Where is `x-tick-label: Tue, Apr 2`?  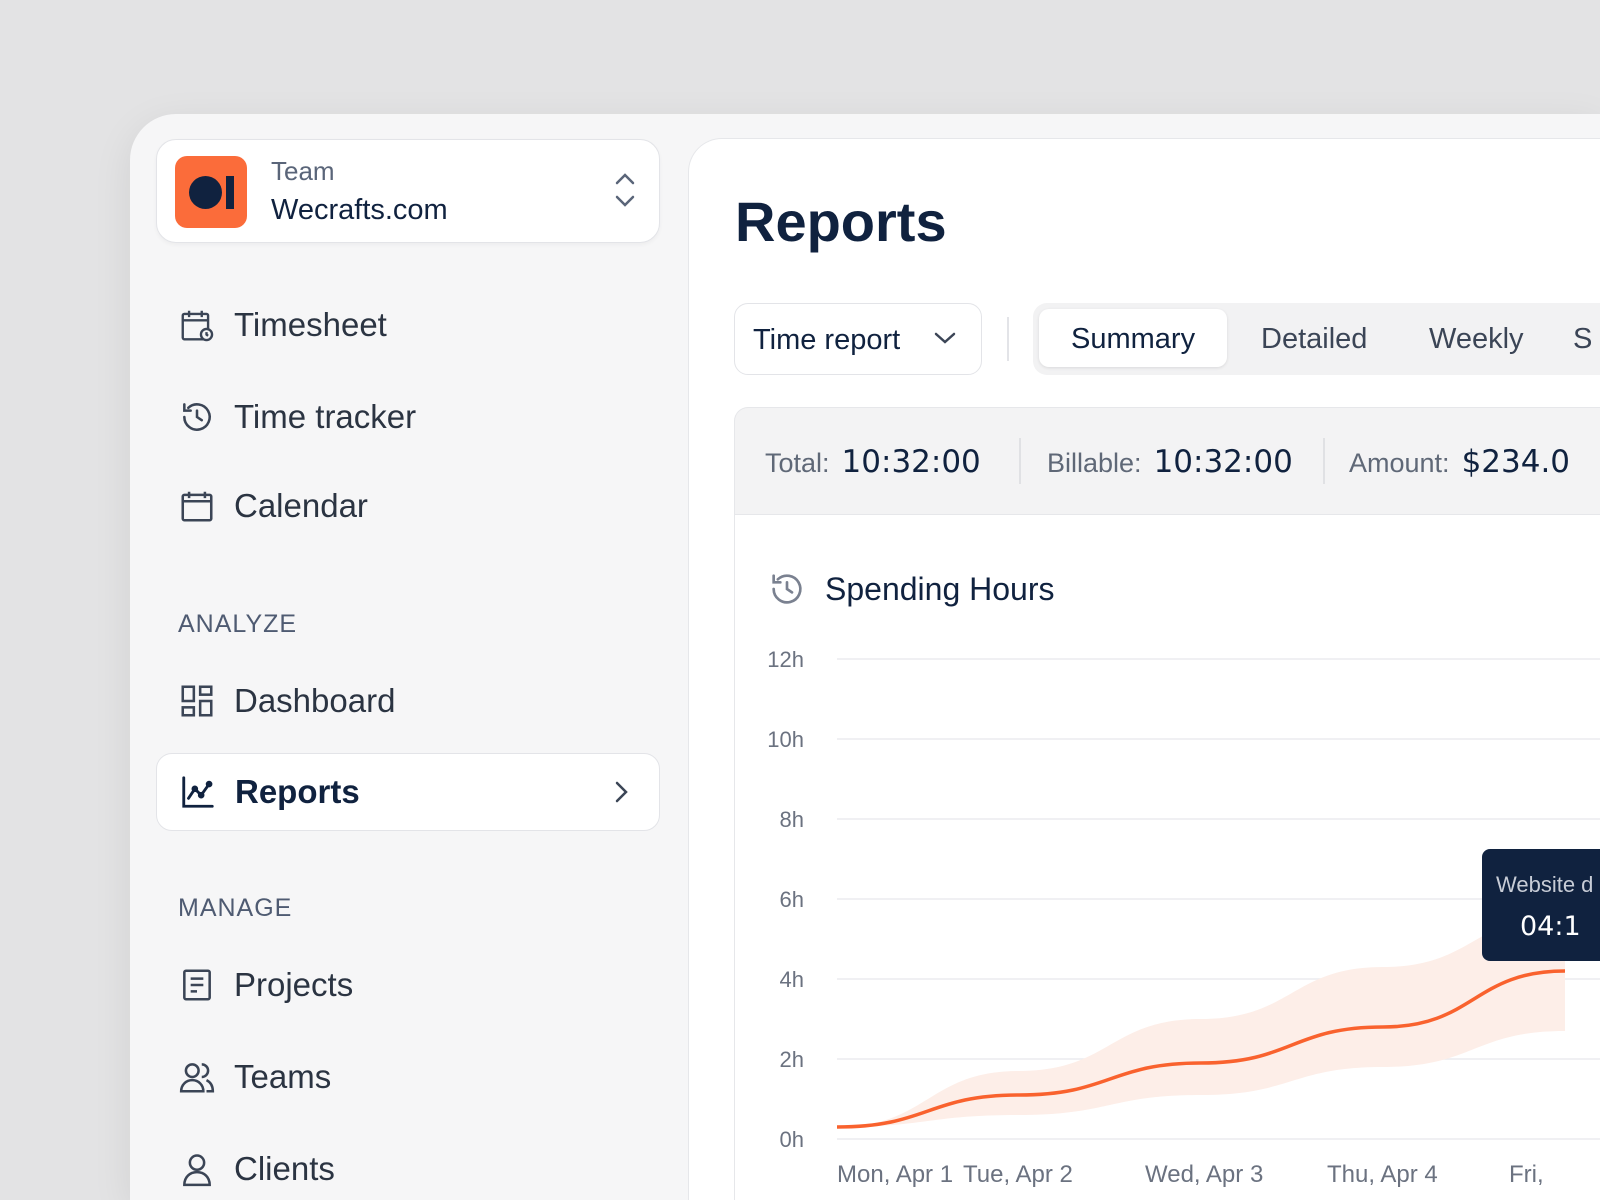 x-tick-label: Tue, Apr 2 is located at coordinates (1018, 1174).